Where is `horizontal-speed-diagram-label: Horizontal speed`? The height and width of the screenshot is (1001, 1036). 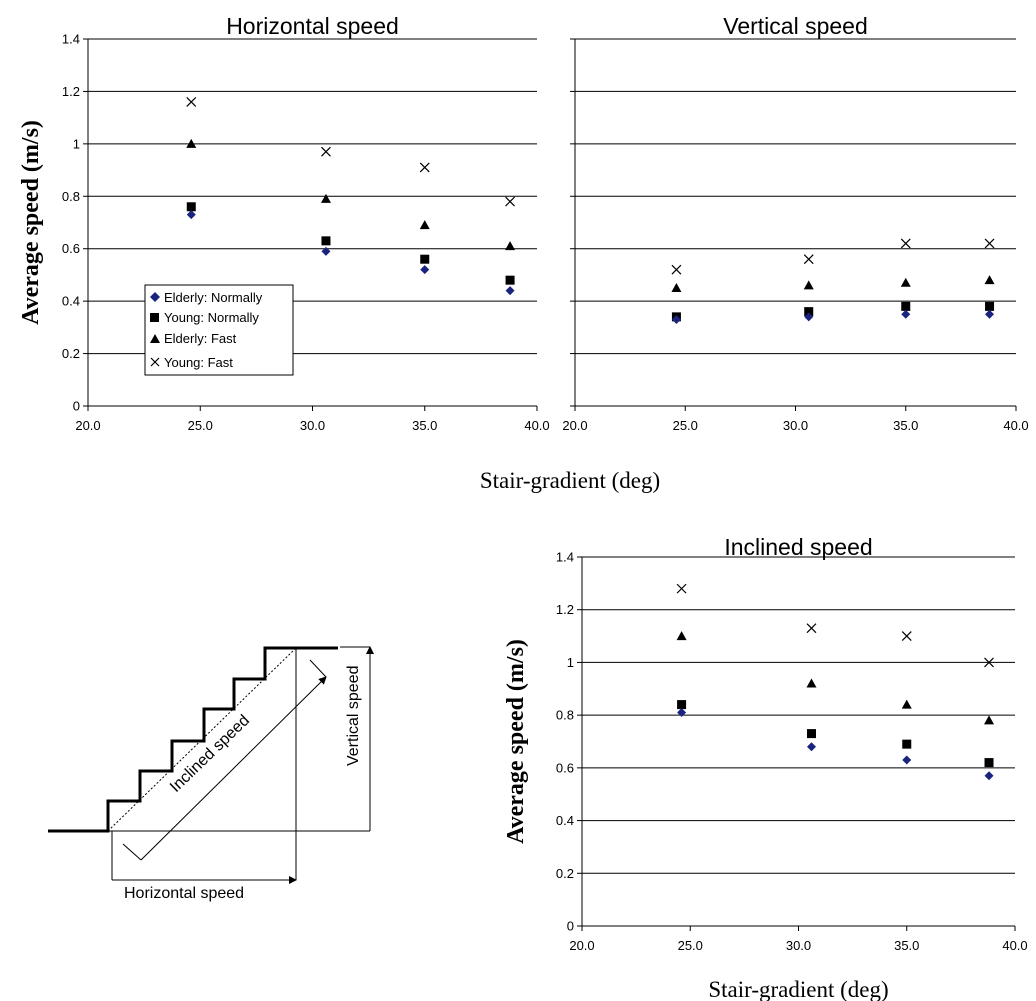
horizontal-speed-diagram-label: Horizontal speed is located at coordinates (184, 893).